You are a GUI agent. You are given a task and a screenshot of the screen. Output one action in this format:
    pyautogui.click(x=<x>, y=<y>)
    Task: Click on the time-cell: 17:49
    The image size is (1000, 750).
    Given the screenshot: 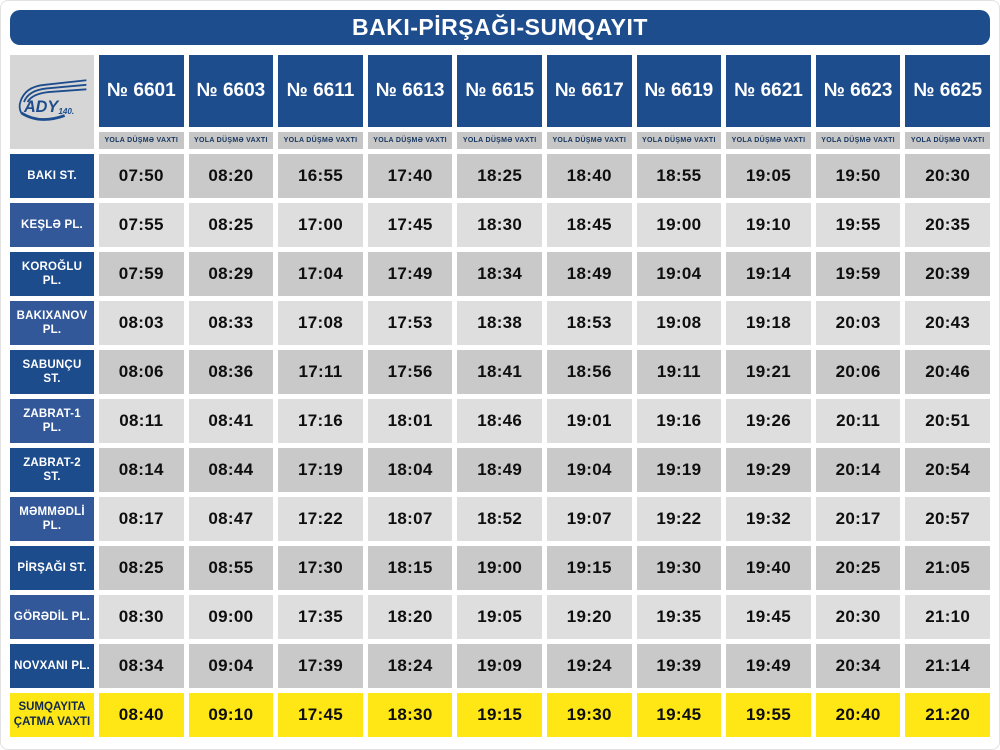 What is the action you would take?
    pyautogui.click(x=410, y=274)
    